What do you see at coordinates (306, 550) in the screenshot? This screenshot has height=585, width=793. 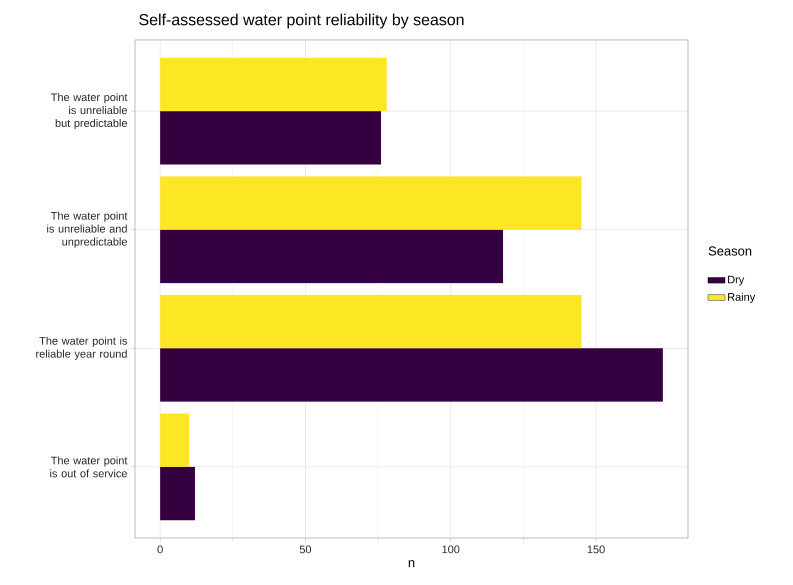 I see `x-tick-label: 50` at bounding box center [306, 550].